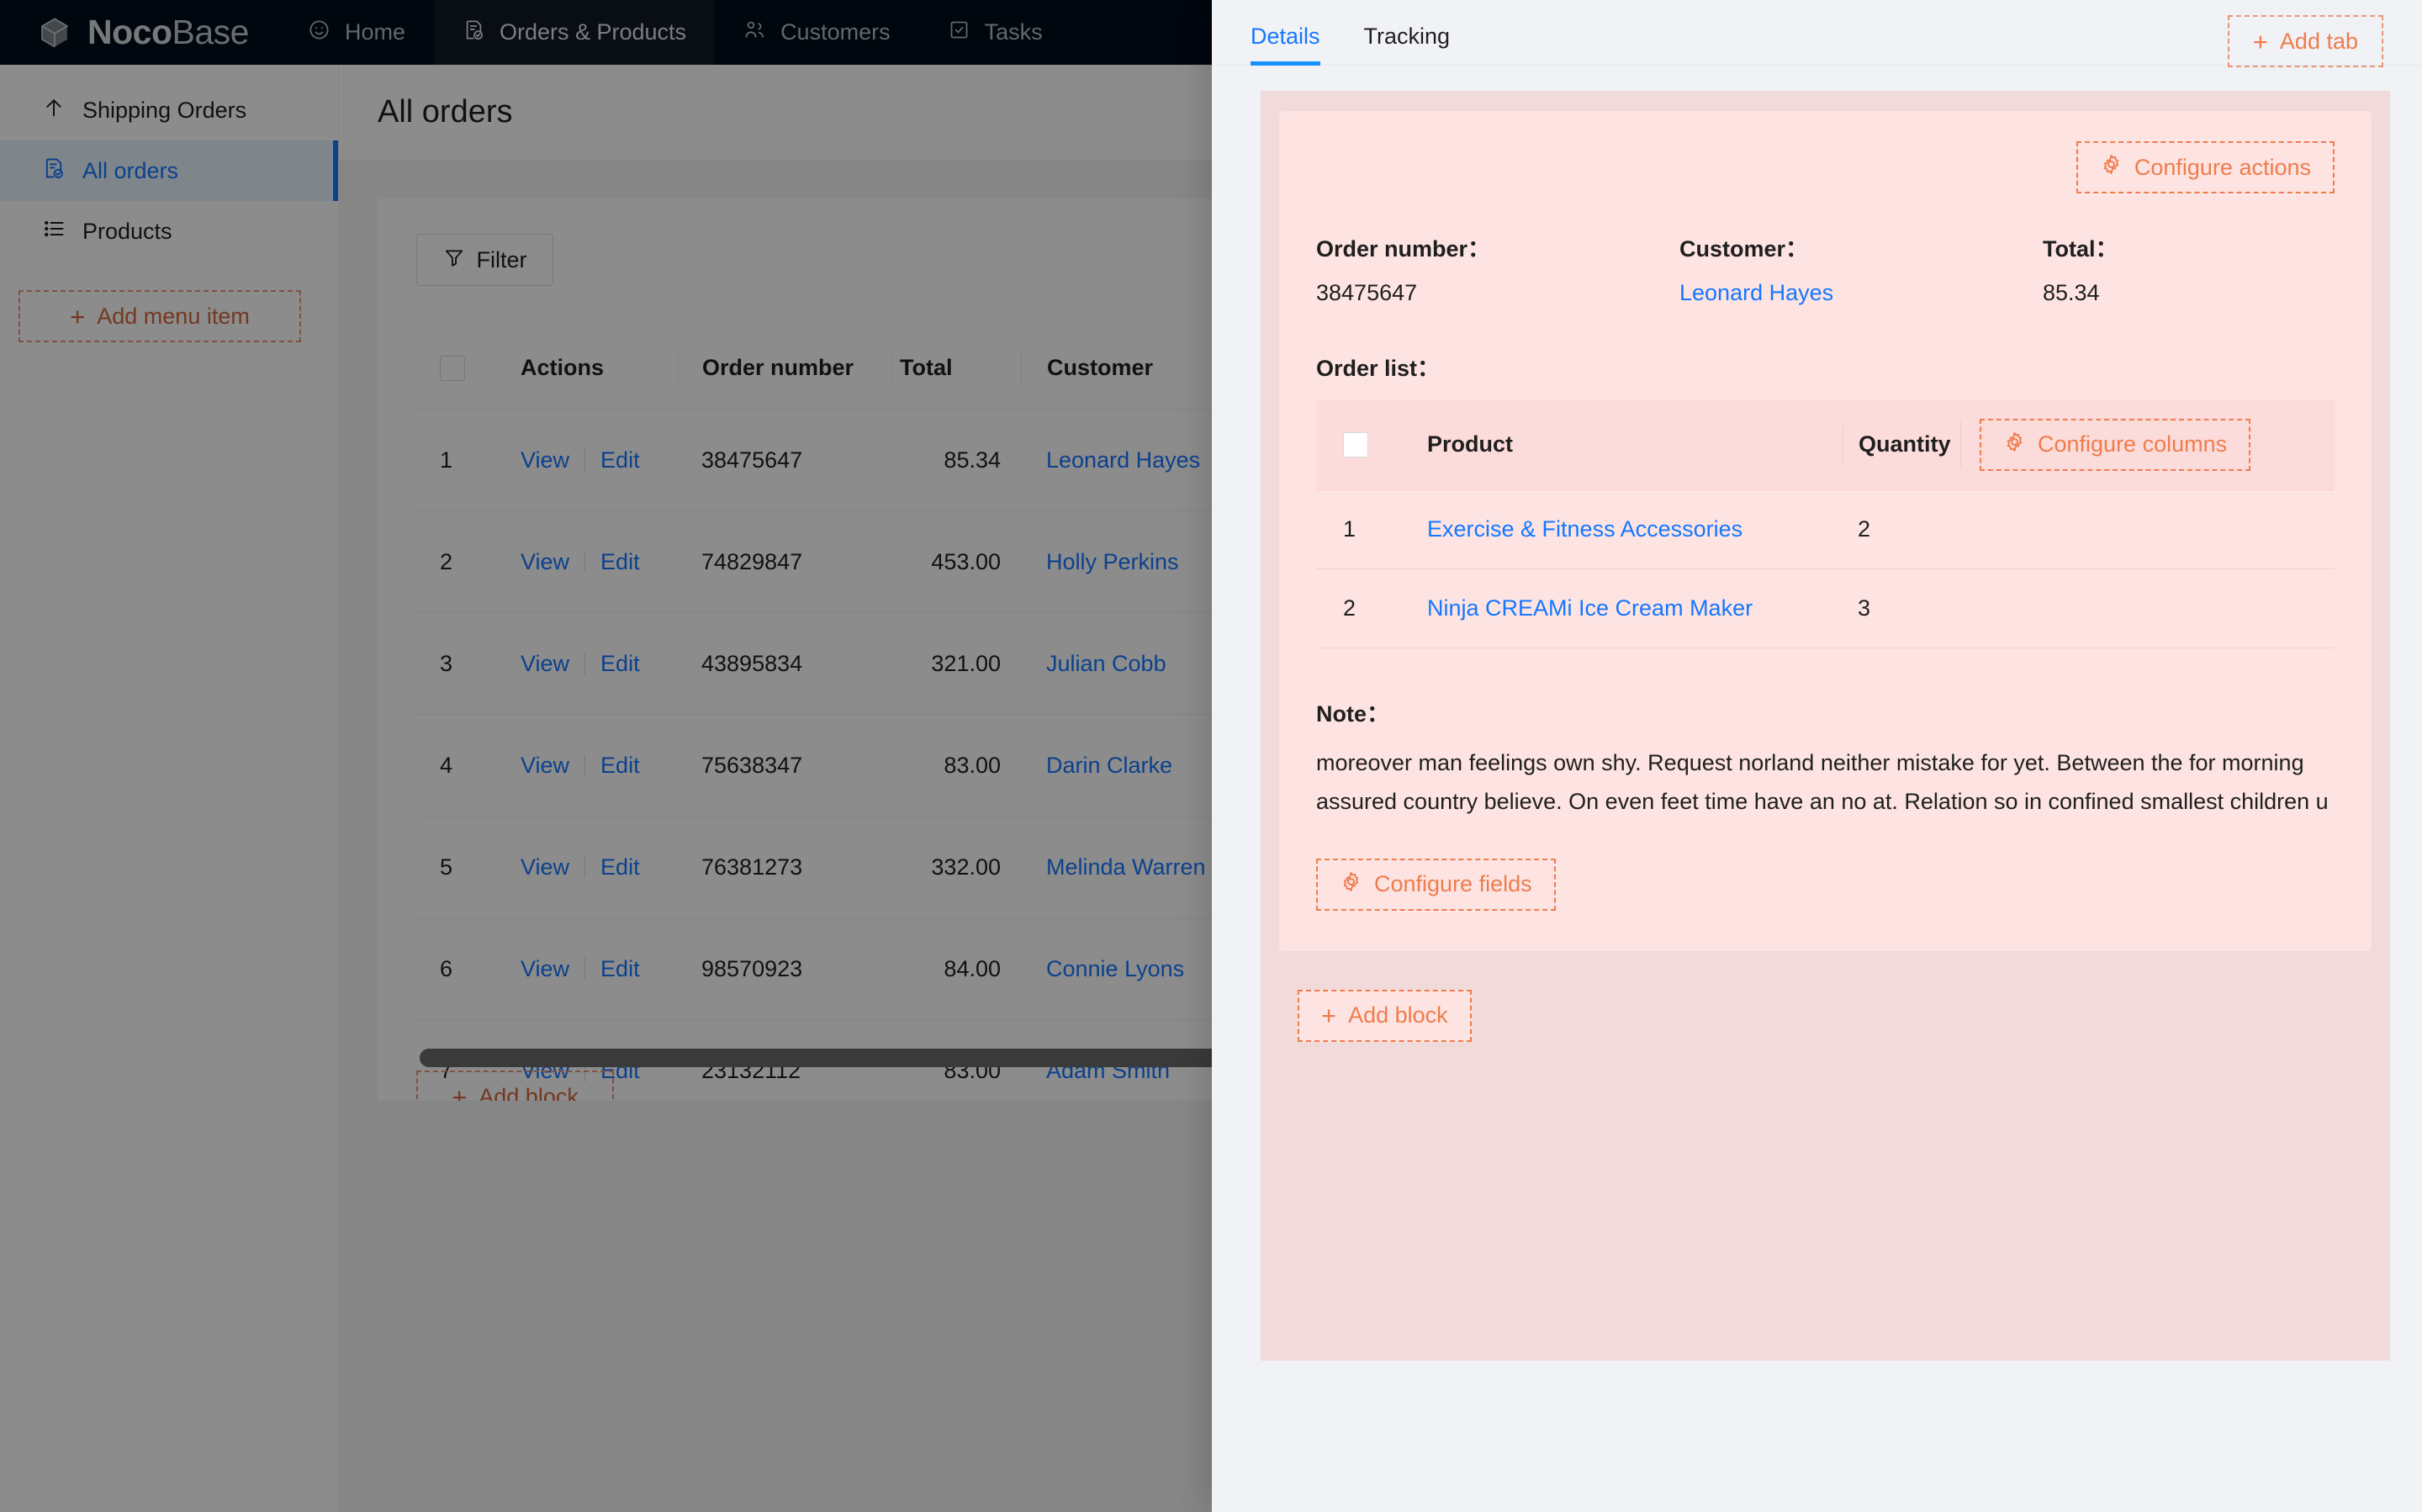 Image resolution: width=2422 pixels, height=1512 pixels. I want to click on table-row: 3 View Edit 43895834 321.00 Julian Cobb, so click(1131, 664).